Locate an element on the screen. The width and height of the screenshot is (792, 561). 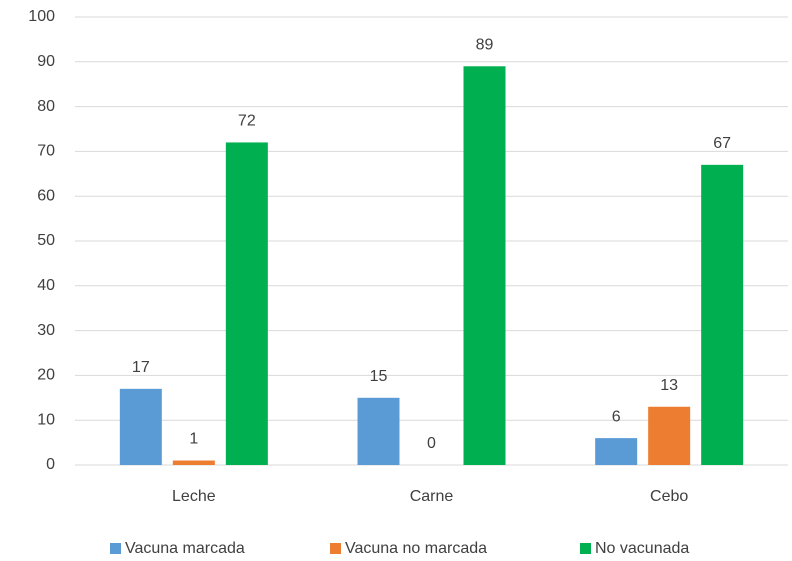
legend-label: Vacuna no marcada is located at coordinates (416, 548).